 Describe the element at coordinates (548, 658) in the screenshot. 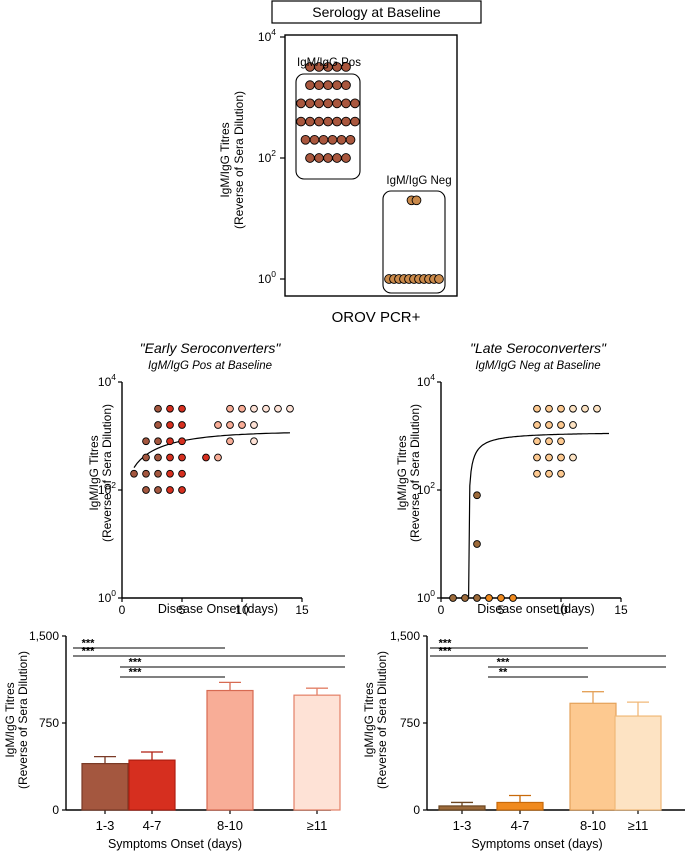

I see `bar-late-significance: ***********` at that location.